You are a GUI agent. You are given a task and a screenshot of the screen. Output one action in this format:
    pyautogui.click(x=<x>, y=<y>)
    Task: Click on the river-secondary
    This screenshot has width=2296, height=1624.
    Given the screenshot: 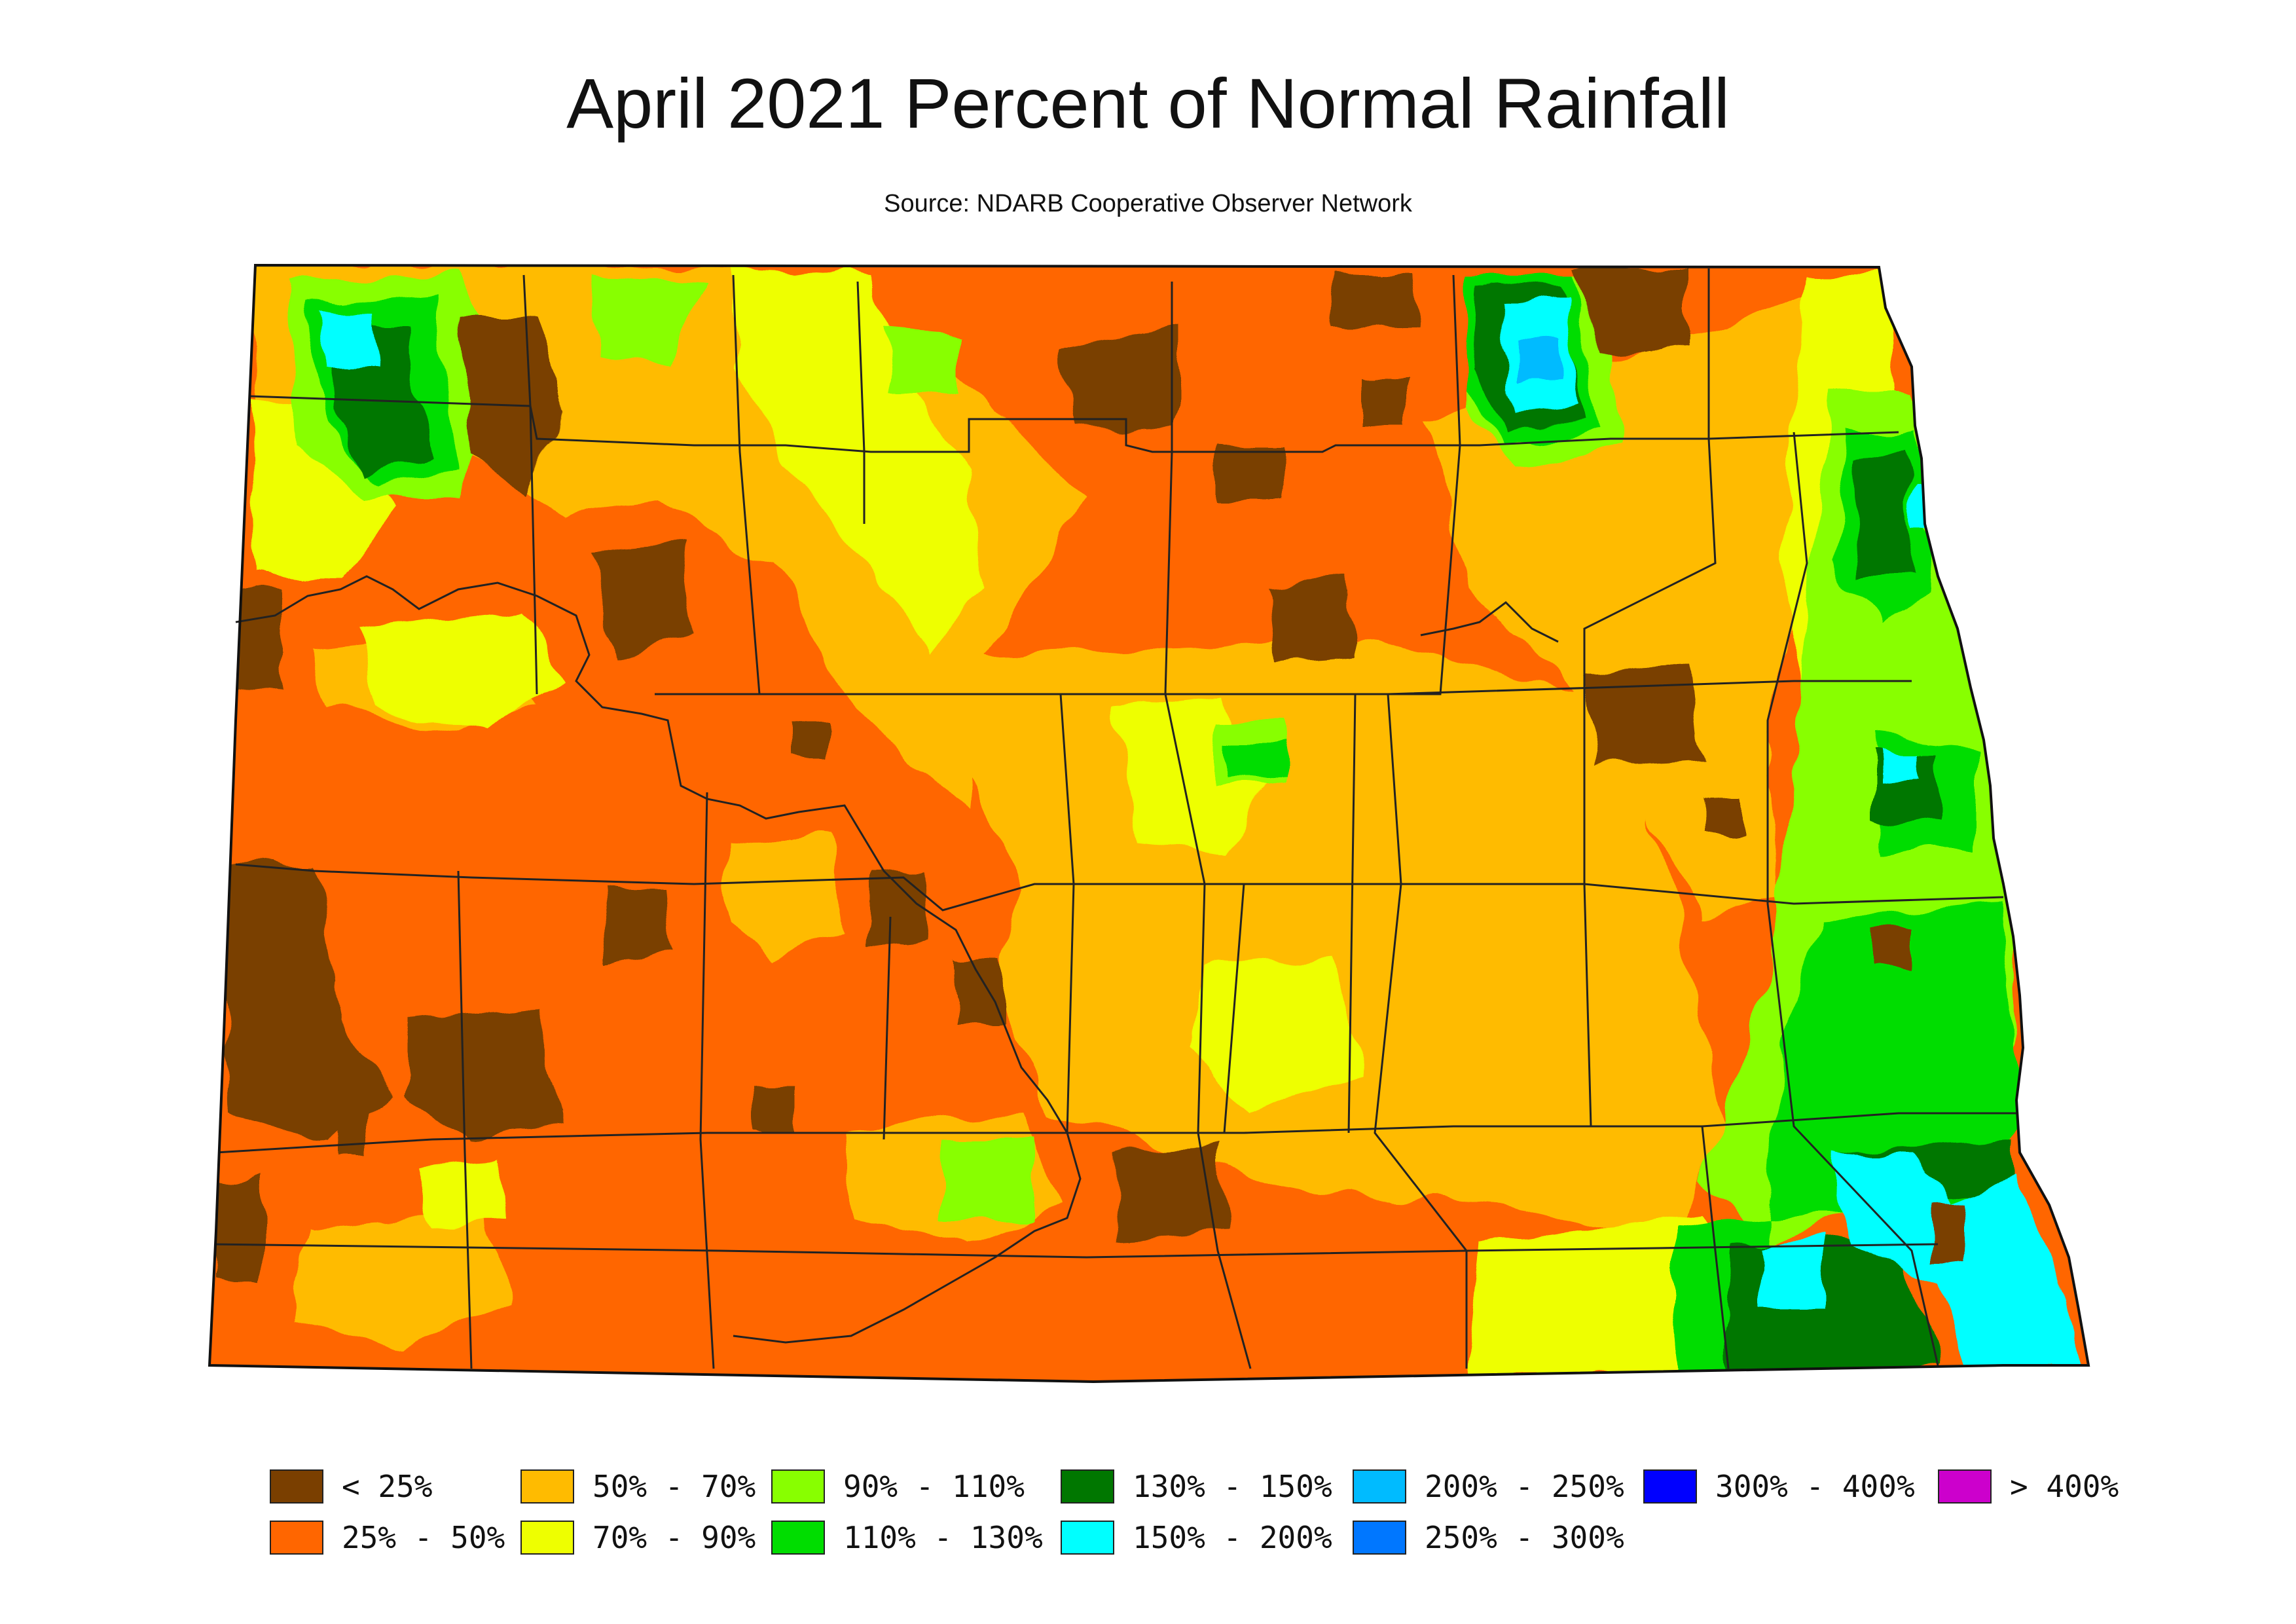 What is the action you would take?
    pyautogui.click(x=1489, y=622)
    